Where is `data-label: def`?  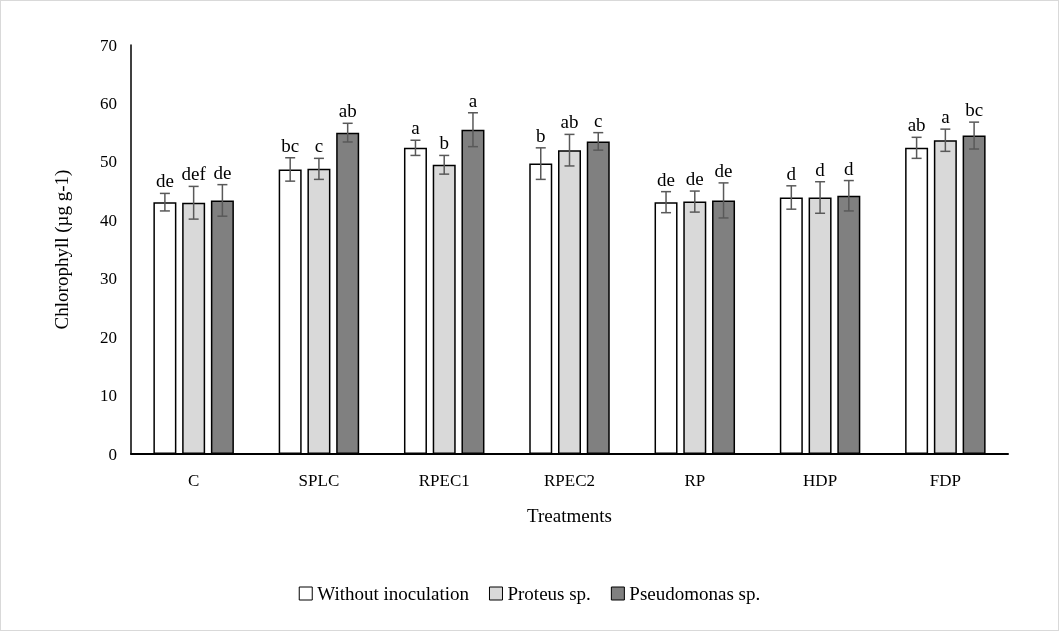
data-label: def is located at coordinates (194, 174).